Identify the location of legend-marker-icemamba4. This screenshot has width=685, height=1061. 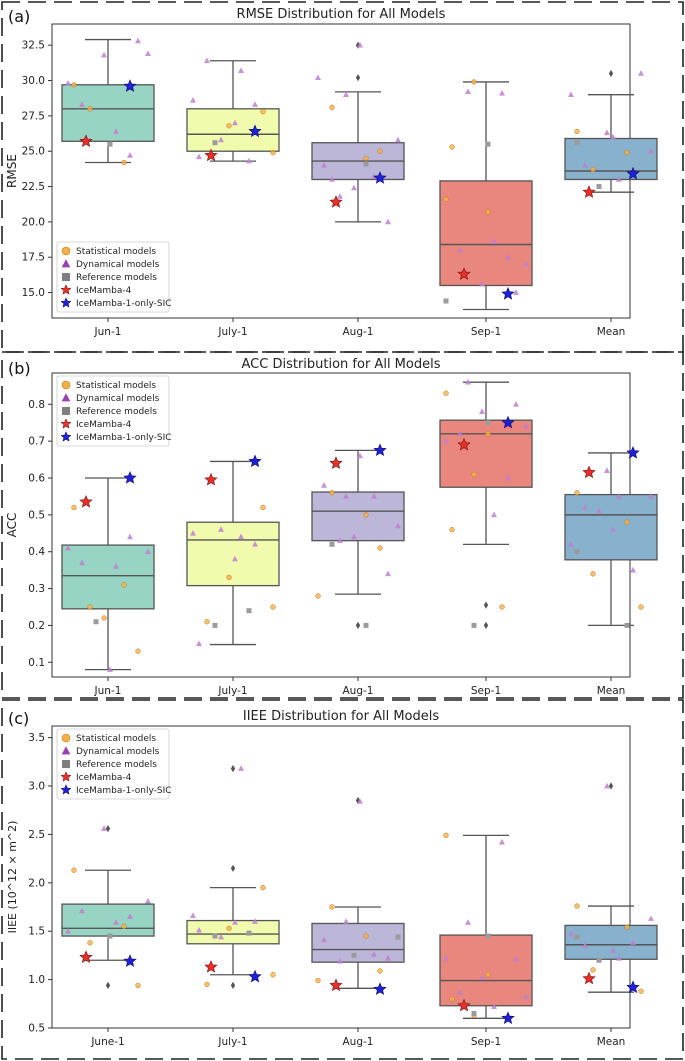
(66, 289).